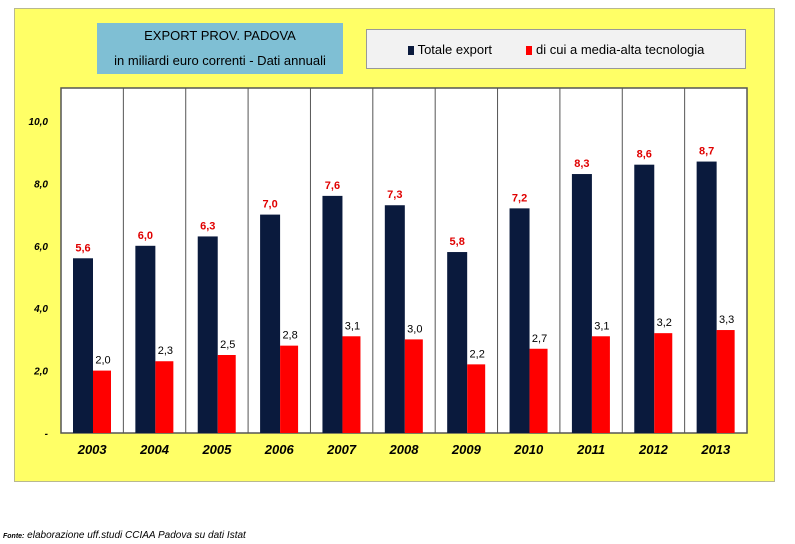 The width and height of the screenshot is (795, 544). Describe the element at coordinates (341, 449) in the screenshot. I see `x-tick-label: 2007` at that location.